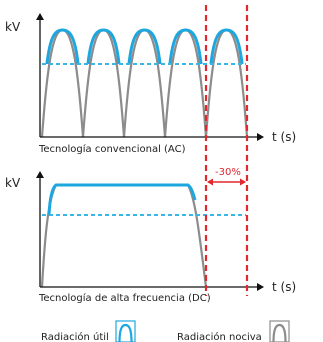 This screenshot has height=342, width=323. What do you see at coordinates (279, 332) in the screenshot?
I see `legend-harmful-icon` at bounding box center [279, 332].